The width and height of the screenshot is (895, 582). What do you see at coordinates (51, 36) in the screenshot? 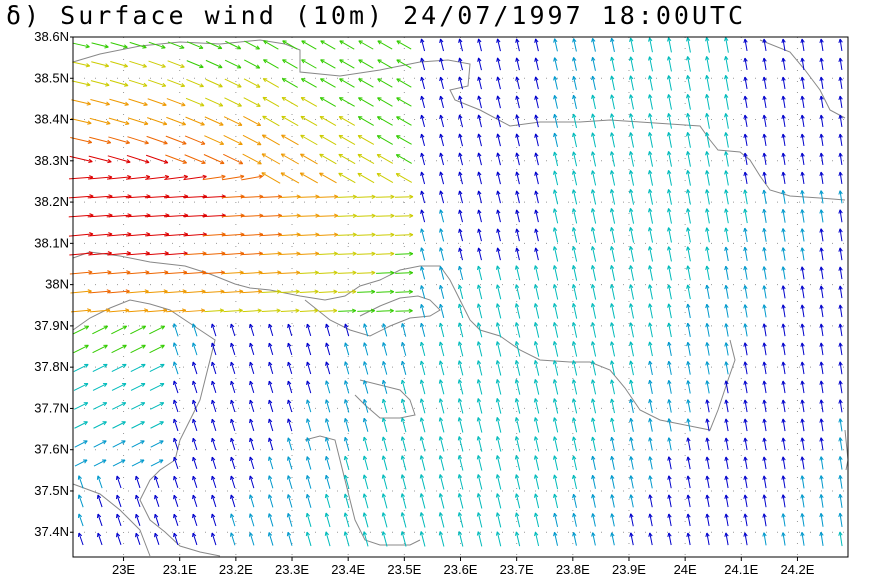
I see `lat-label: 38.6N` at bounding box center [51, 36].